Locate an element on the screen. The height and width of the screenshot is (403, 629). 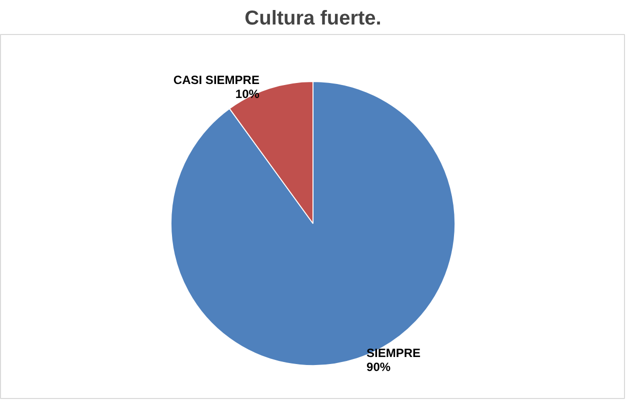
data-label: 10% is located at coordinates (247, 94).